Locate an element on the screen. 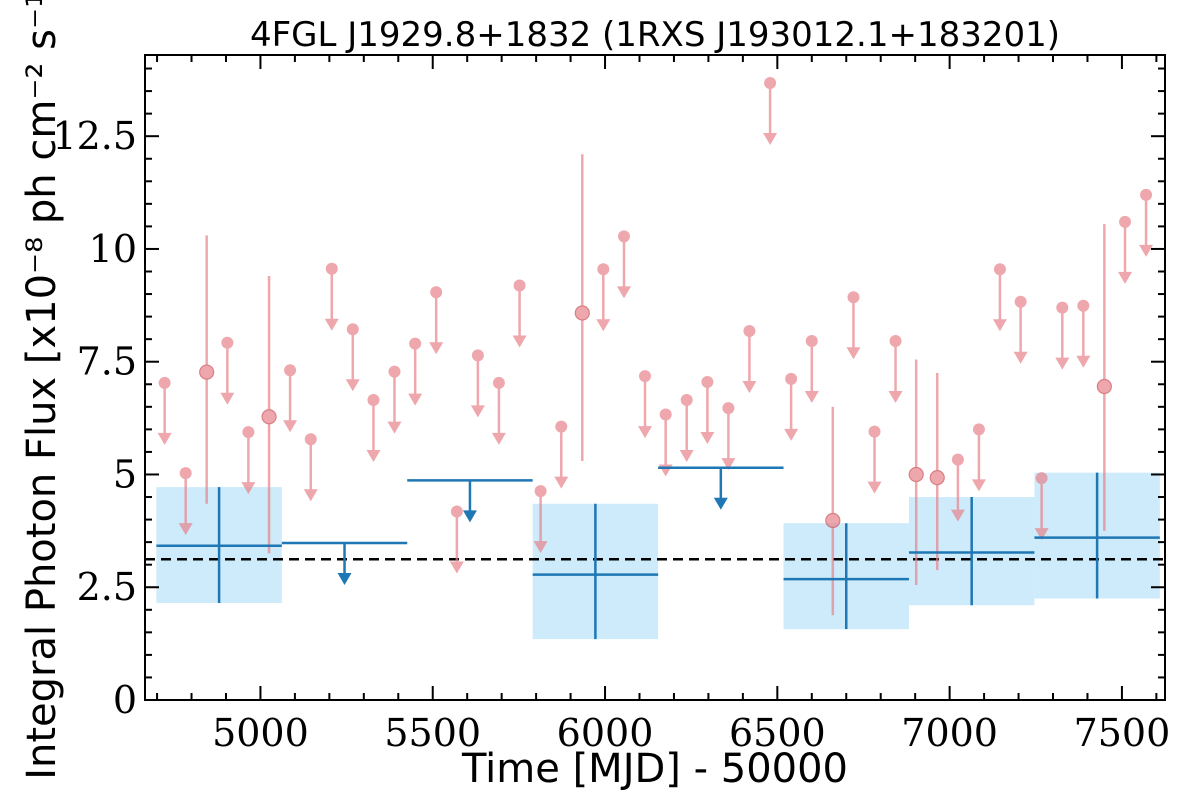 This screenshot has width=1200, height=804. y-tick-label: 10 is located at coordinates (113, 249).